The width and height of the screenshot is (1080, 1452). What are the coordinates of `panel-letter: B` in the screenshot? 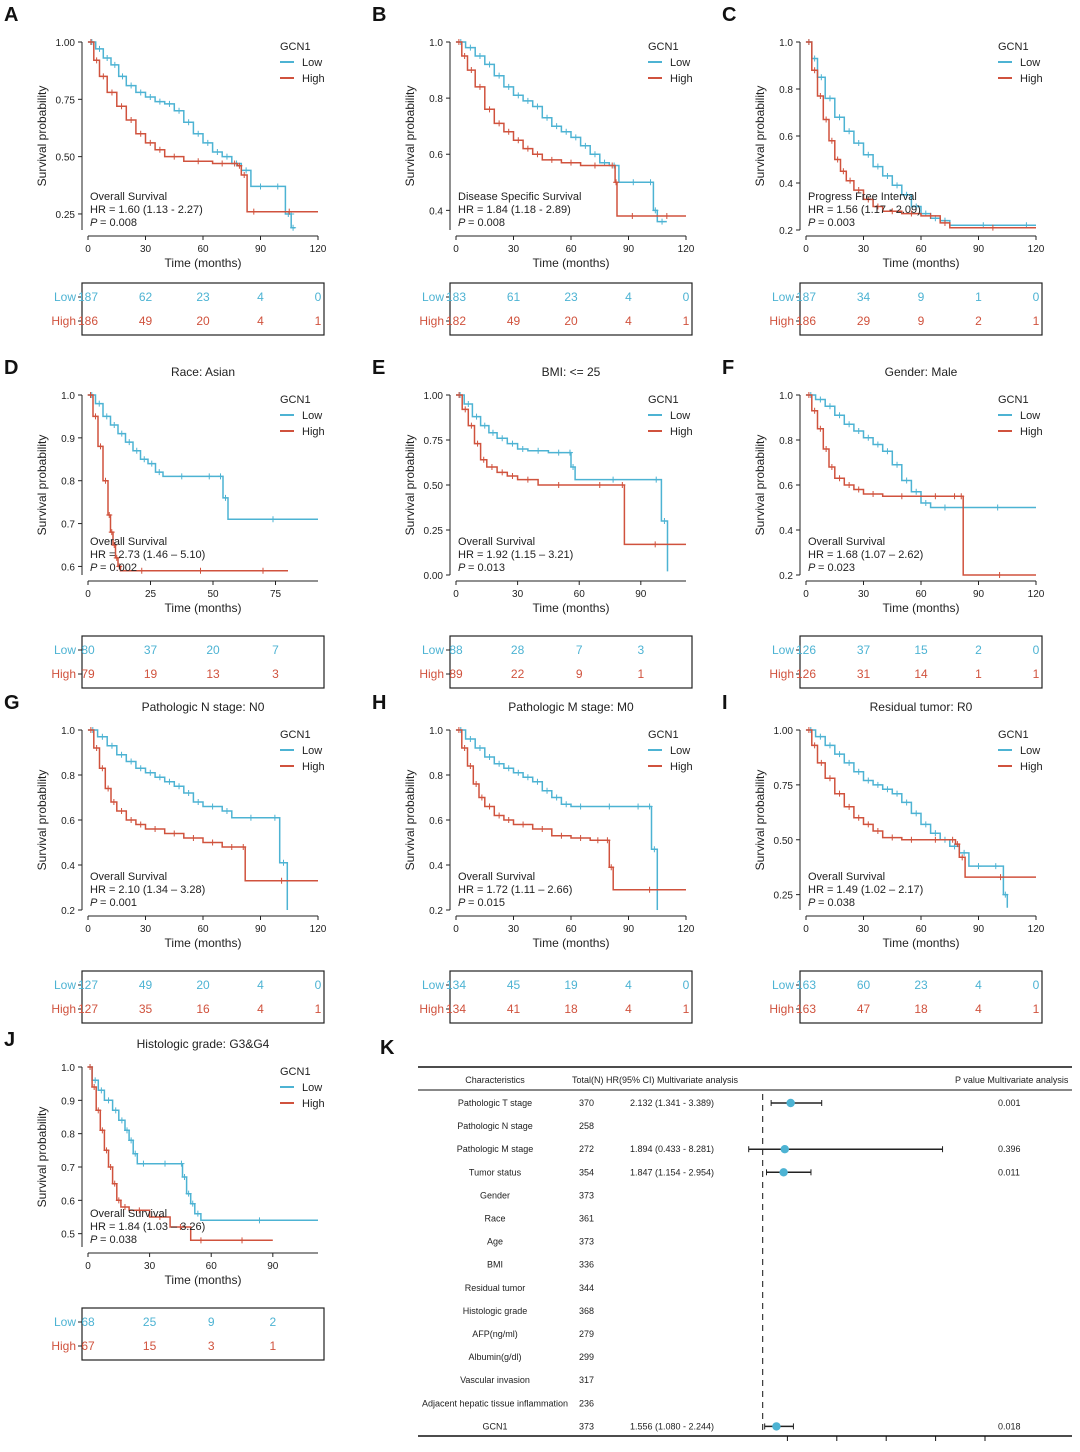 It's located at (379, 15).